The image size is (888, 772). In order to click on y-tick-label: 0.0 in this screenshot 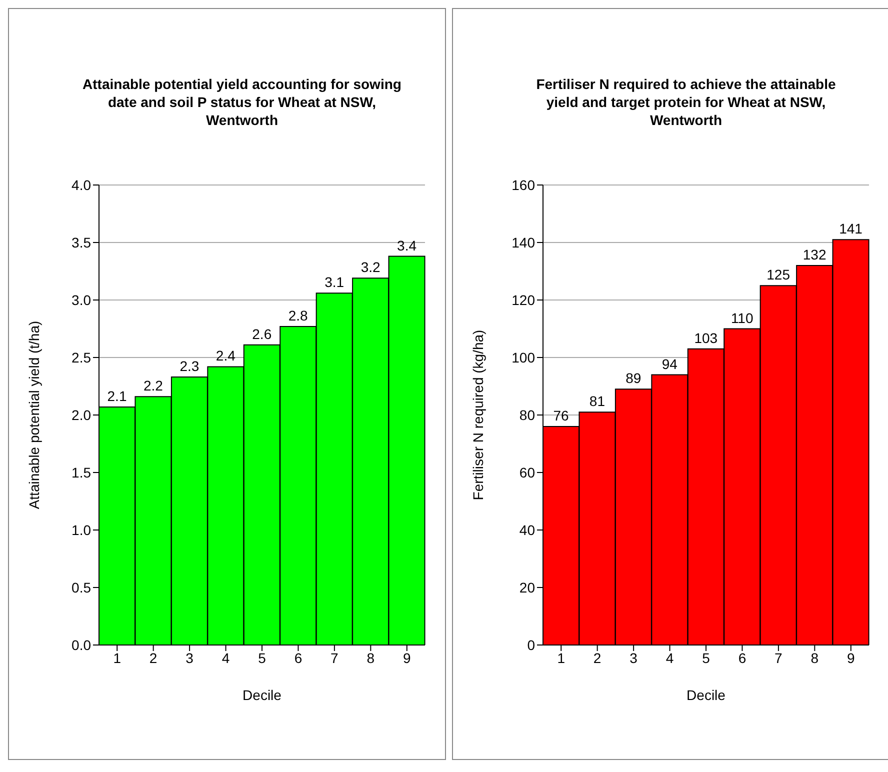, I will do `click(82, 644)`.